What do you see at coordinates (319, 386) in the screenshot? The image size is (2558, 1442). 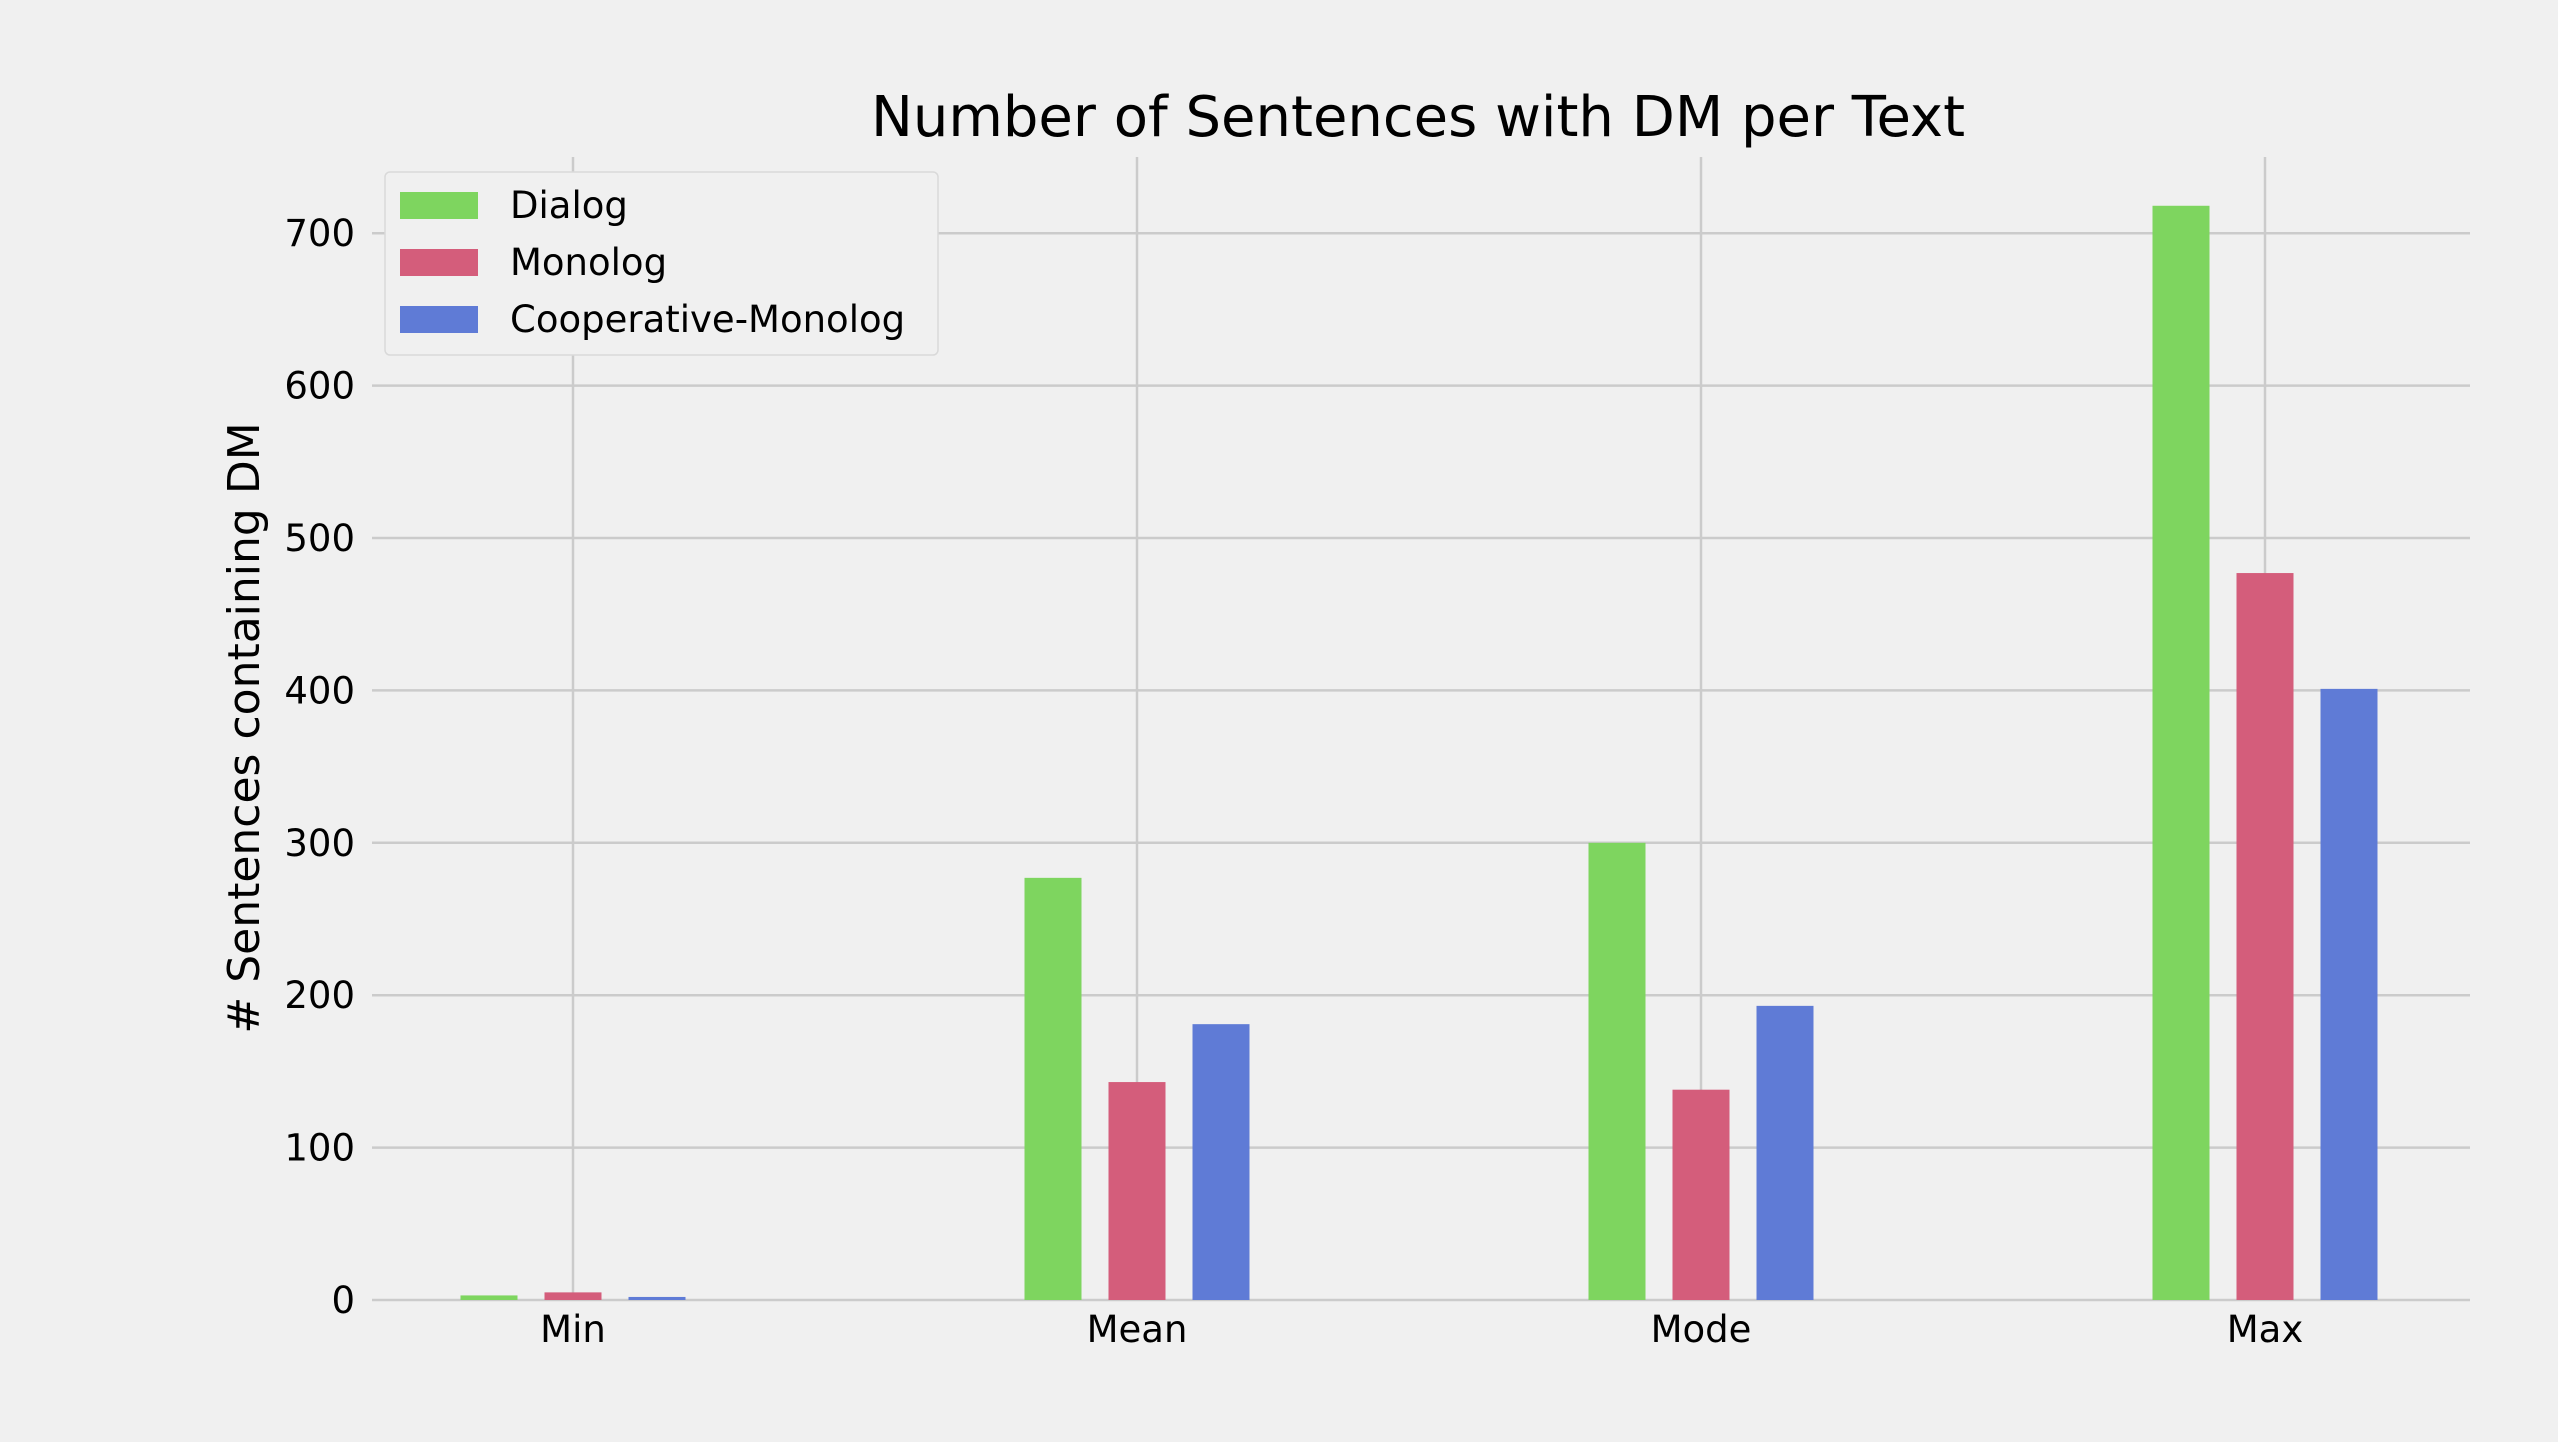 I see `y-tick-label: 600` at bounding box center [319, 386].